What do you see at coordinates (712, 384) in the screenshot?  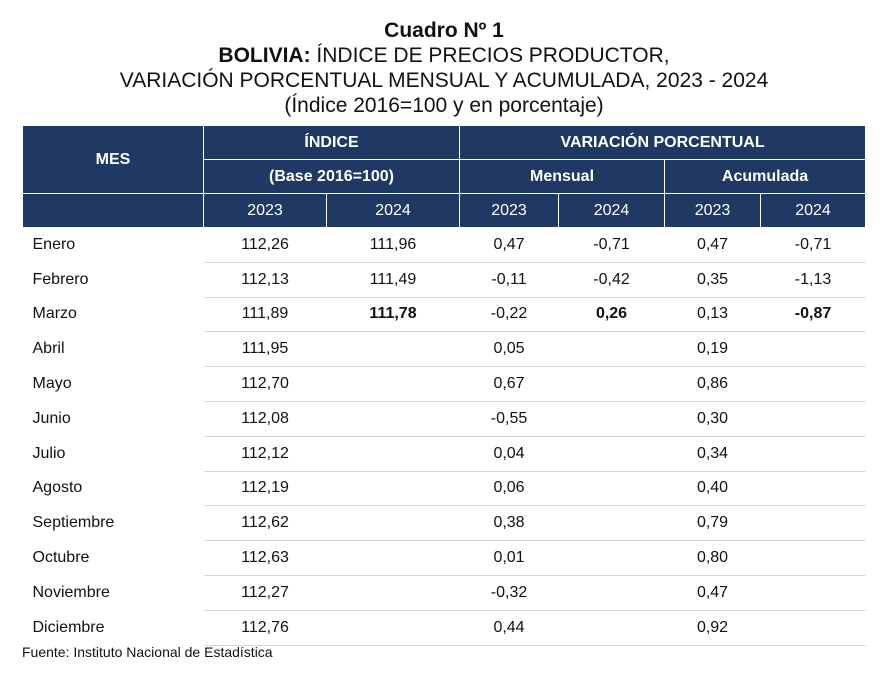 I see `value-cell: 0,86` at bounding box center [712, 384].